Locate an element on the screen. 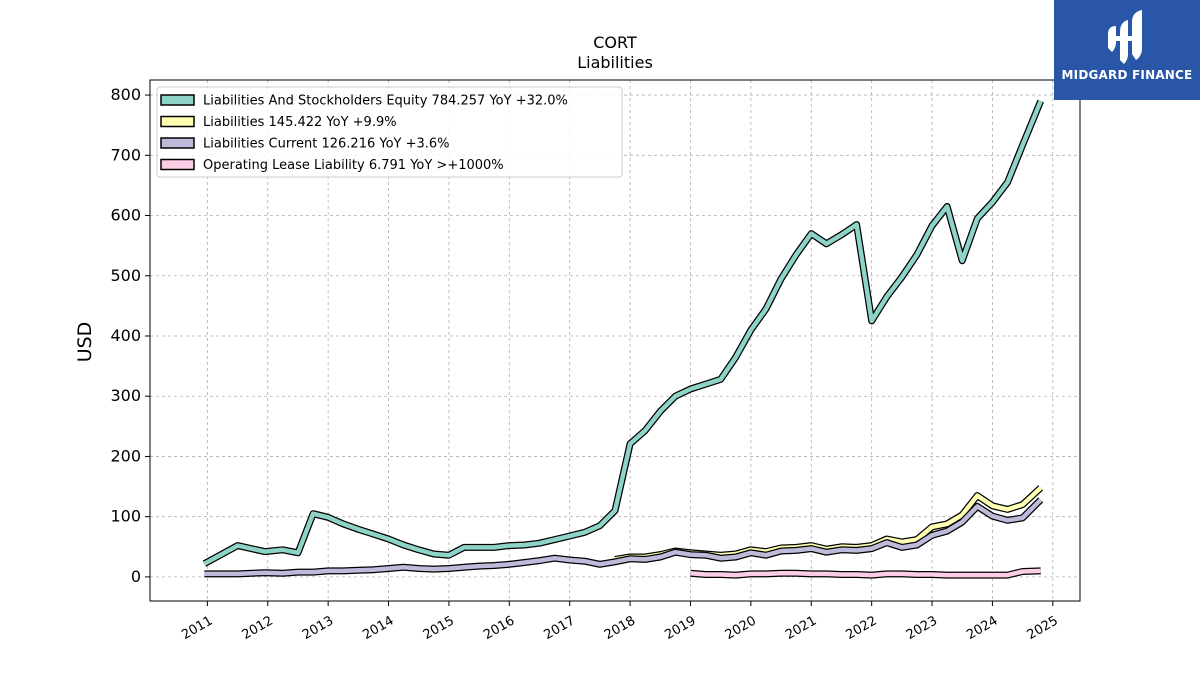 The width and height of the screenshot is (1200, 675). y-tick-label: 300 is located at coordinates (125, 395).